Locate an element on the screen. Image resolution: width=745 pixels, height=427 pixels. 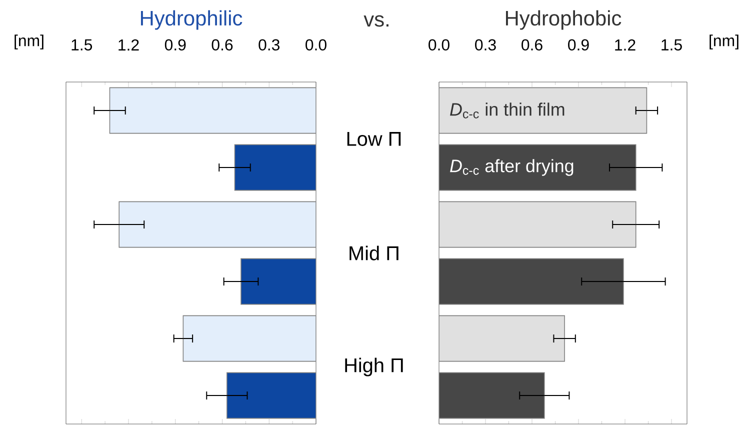
series-label: D$_{c-c}$ after drying is located at coordinates (512, 167).